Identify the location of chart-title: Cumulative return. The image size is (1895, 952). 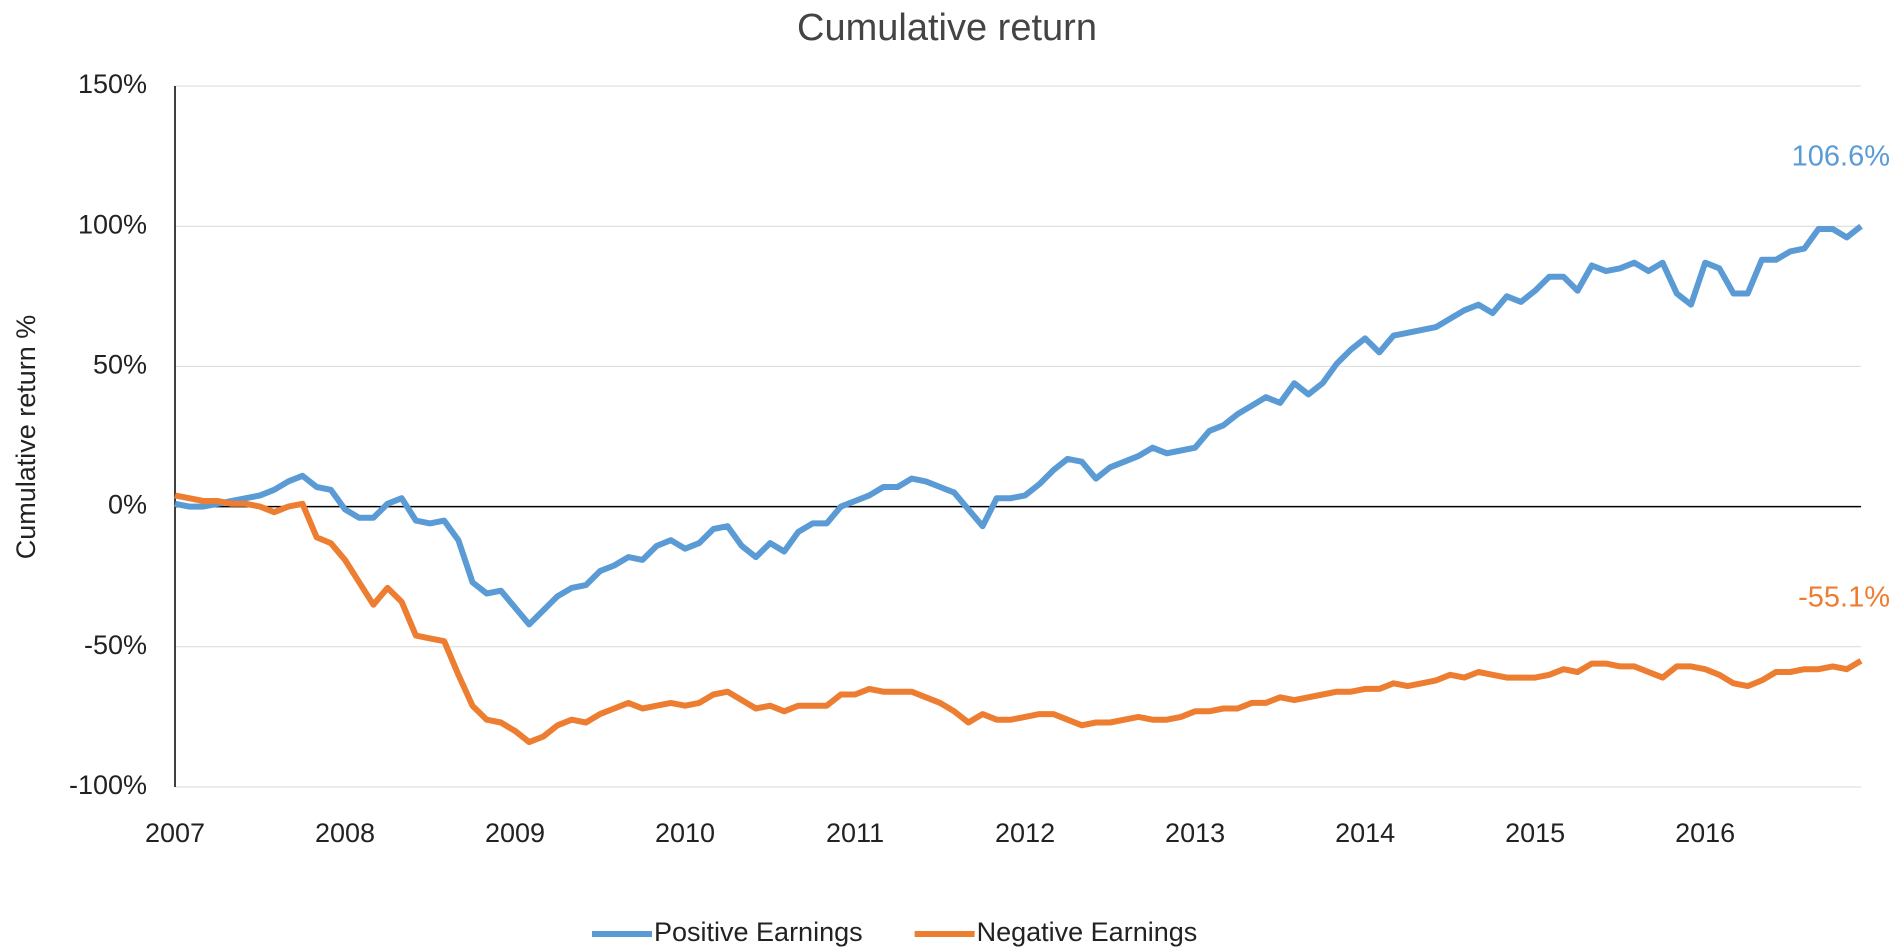
(947, 28).